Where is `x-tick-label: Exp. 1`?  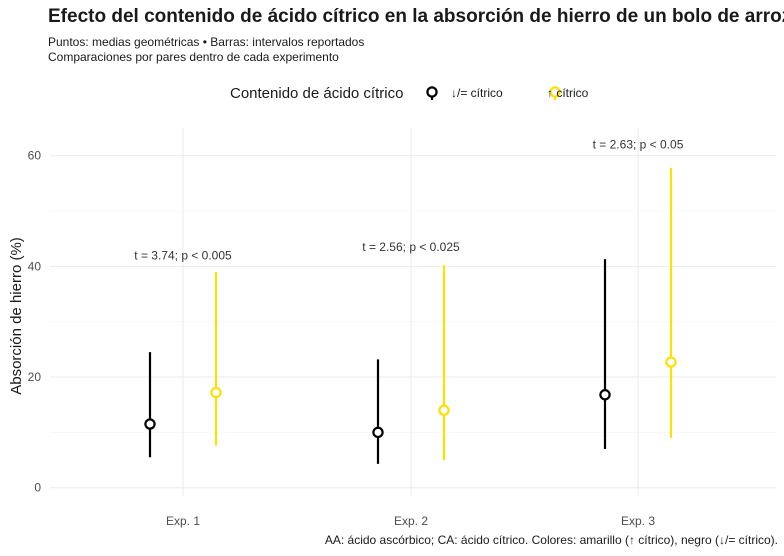 x-tick-label: Exp. 1 is located at coordinates (183, 521).